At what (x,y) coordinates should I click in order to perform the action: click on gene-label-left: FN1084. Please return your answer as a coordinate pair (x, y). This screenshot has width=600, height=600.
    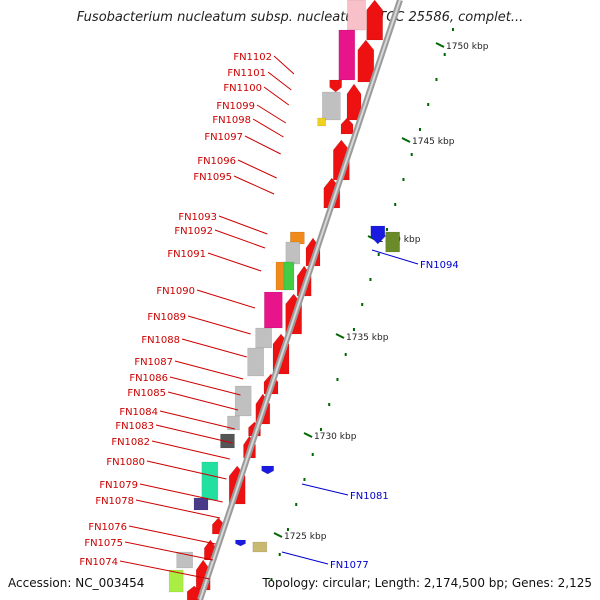
    Looking at the image, I should click on (138, 412).